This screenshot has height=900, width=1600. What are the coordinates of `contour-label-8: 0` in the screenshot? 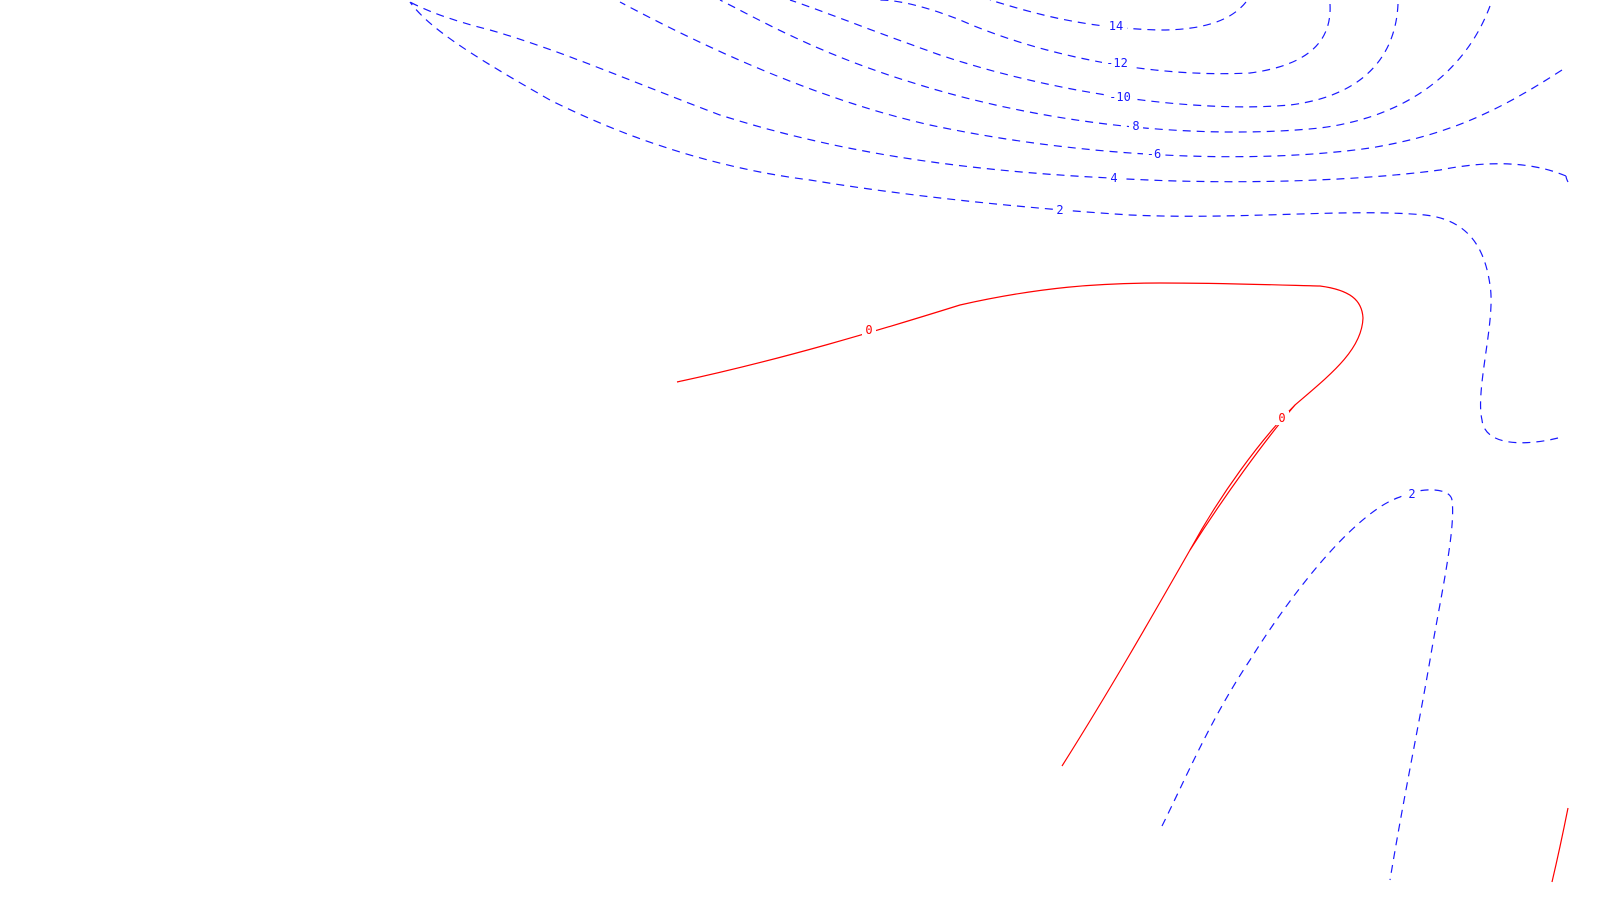 It's located at (868, 330).